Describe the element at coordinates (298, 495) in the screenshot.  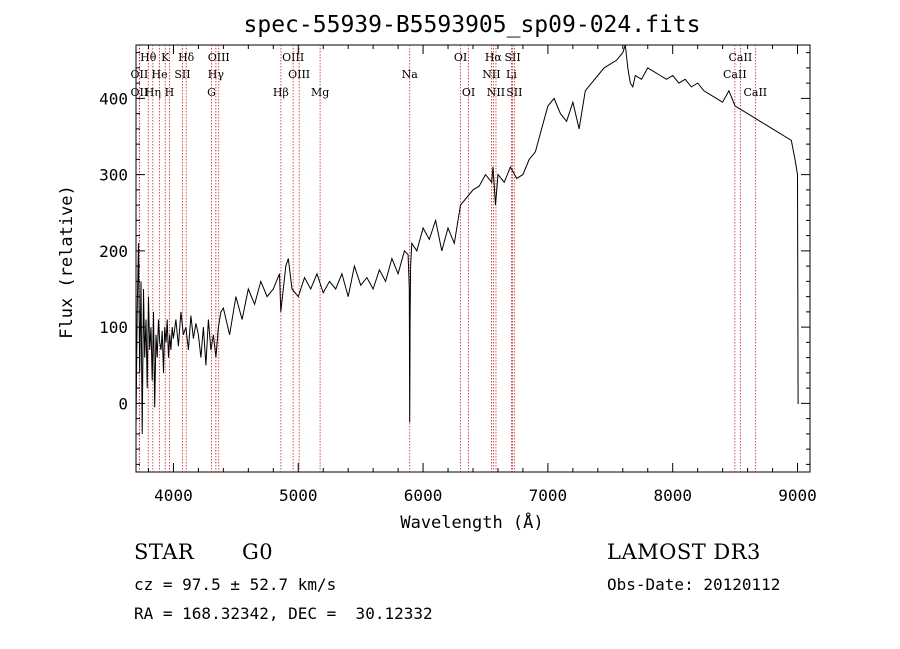
I see `x-tick-label-1: 5000` at that location.